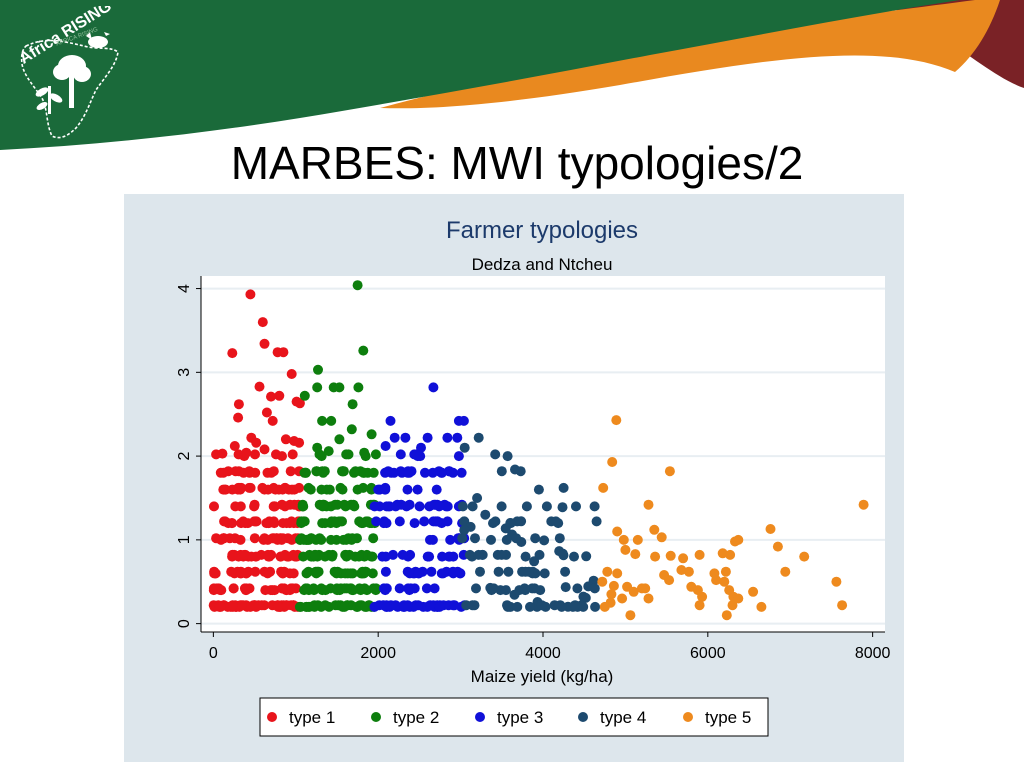  Describe the element at coordinates (542, 264) in the screenshot. I see `chart-subtitle: Dedza and Ntcheu` at that location.